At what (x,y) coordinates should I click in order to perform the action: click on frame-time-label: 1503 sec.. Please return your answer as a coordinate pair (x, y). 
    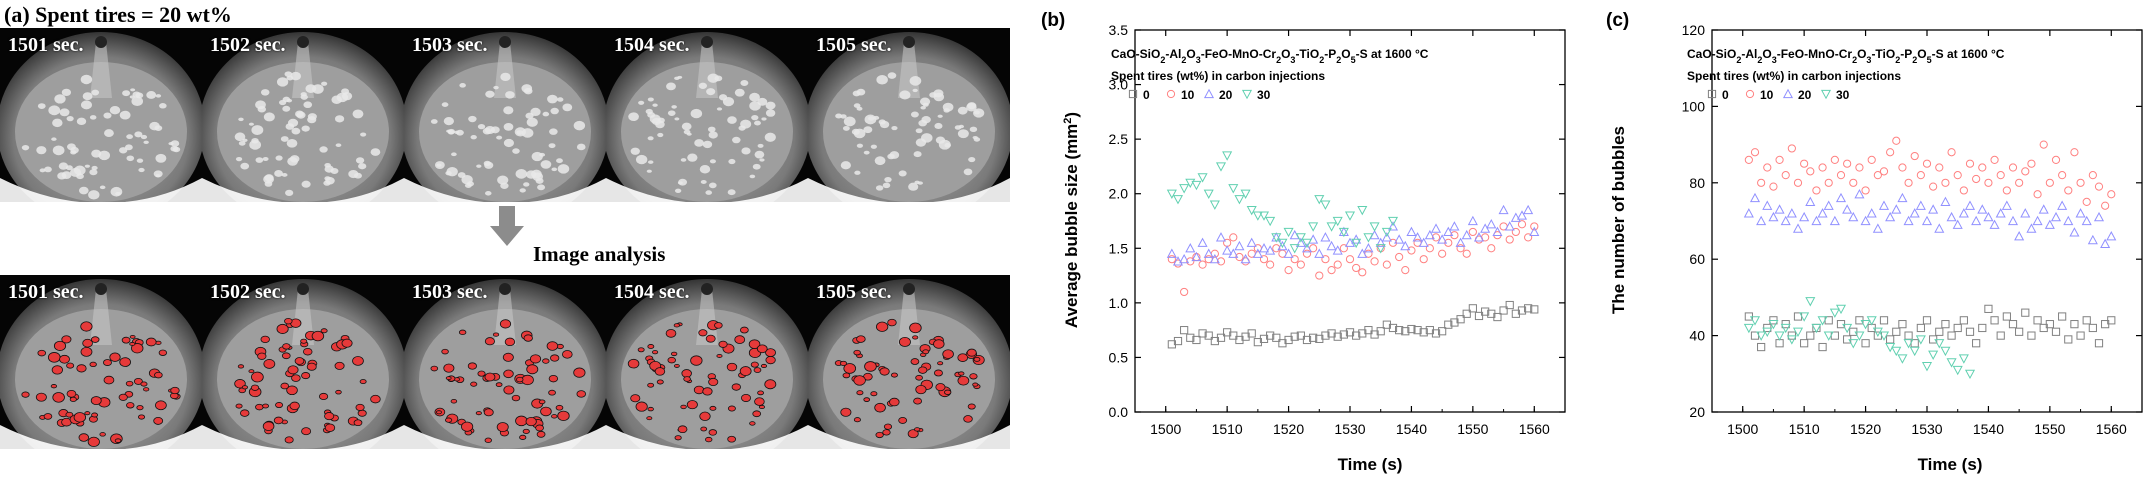
    Looking at the image, I should click on (450, 292).